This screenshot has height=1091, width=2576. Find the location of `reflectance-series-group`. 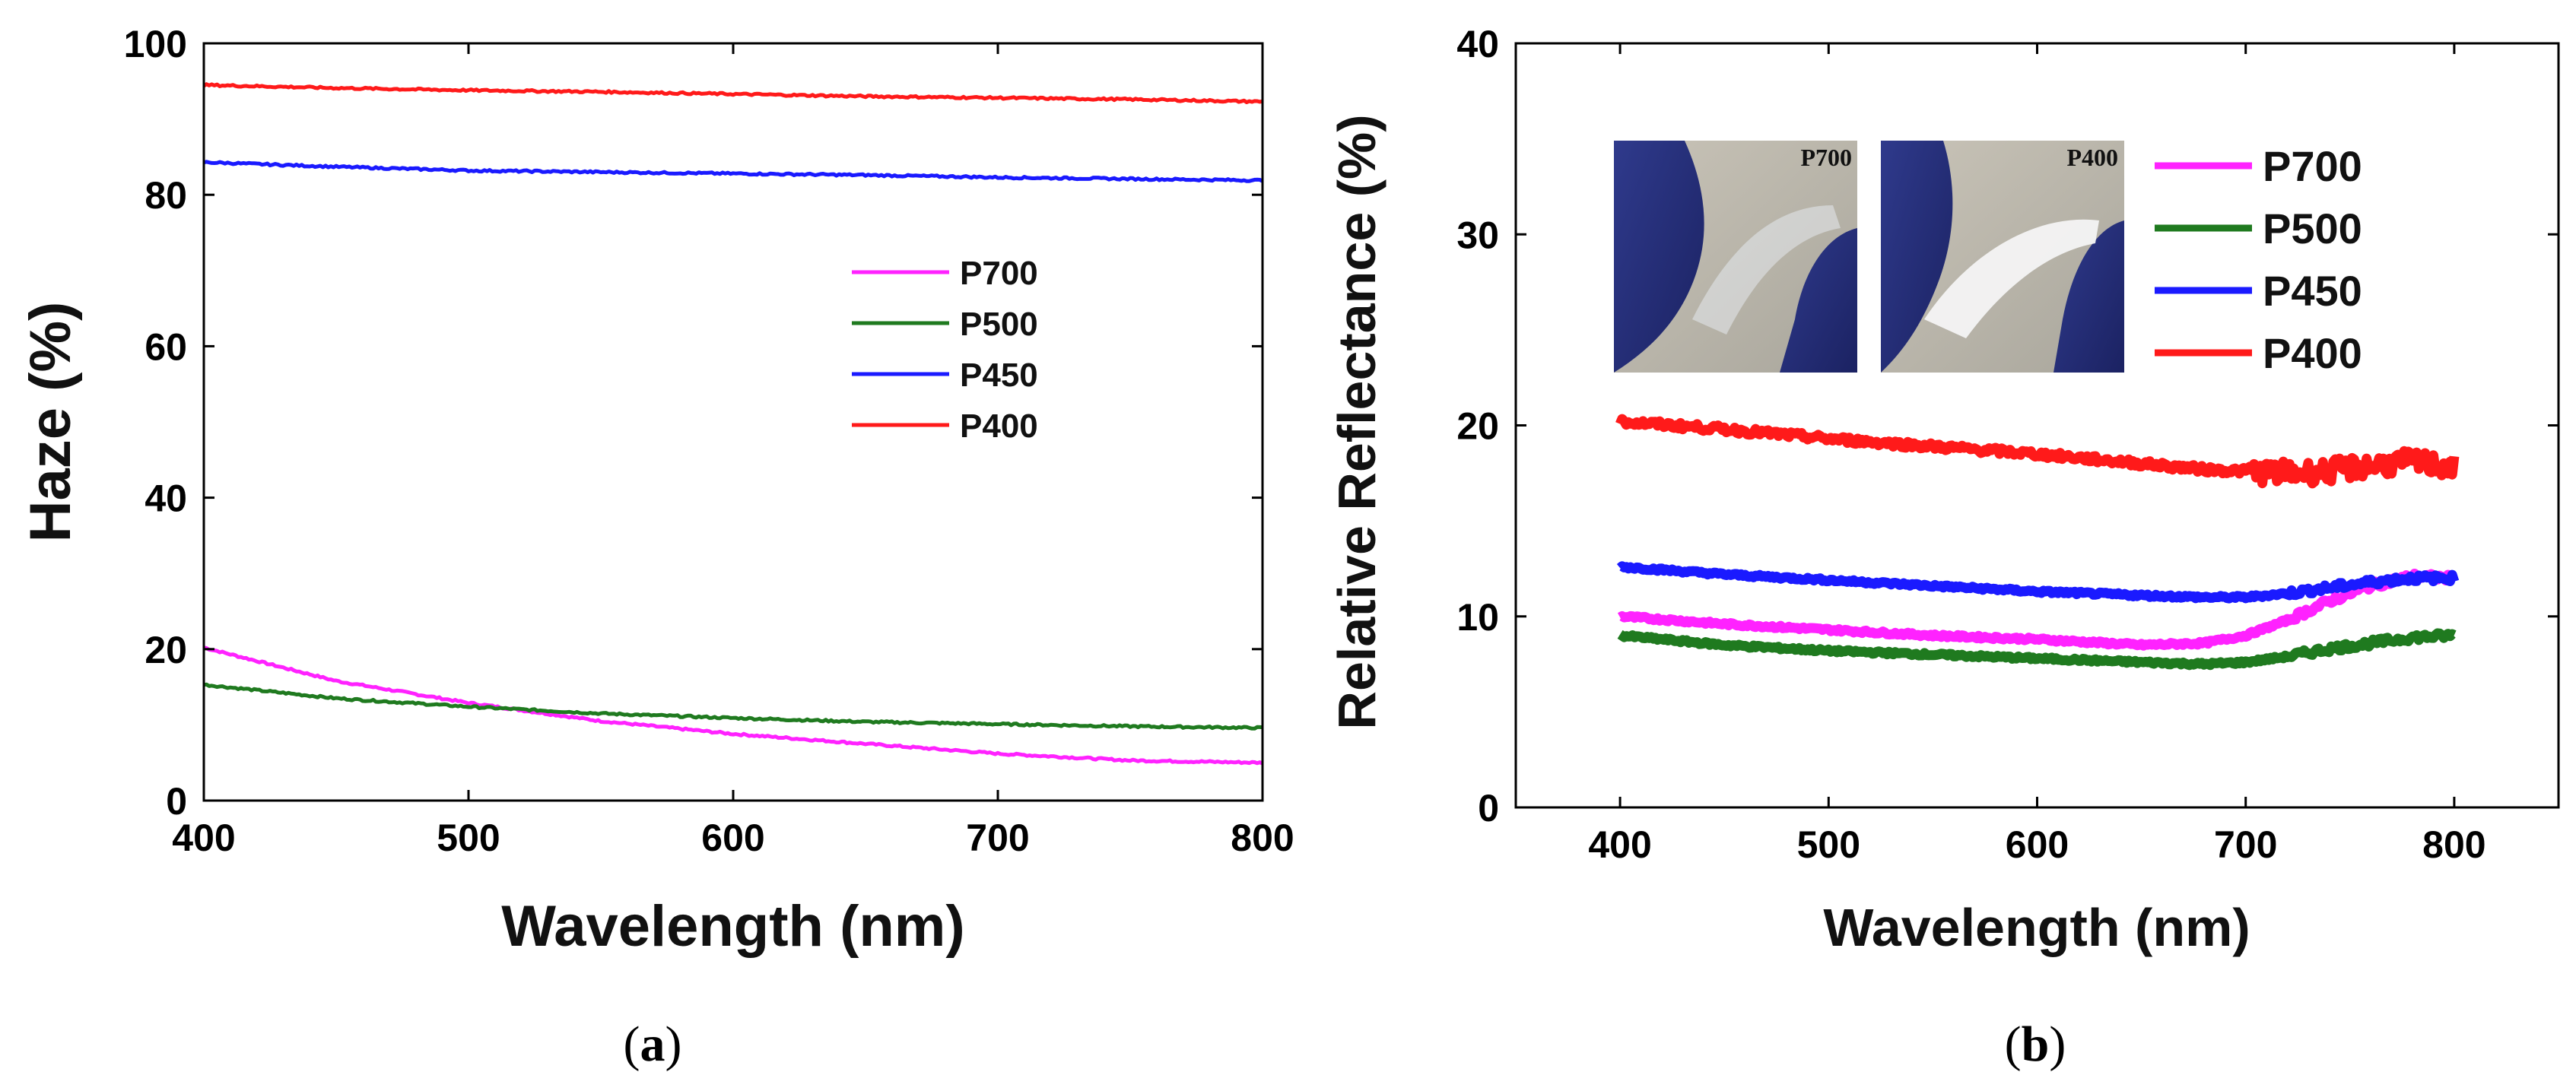

reflectance-series-group is located at coordinates (2038, 542).